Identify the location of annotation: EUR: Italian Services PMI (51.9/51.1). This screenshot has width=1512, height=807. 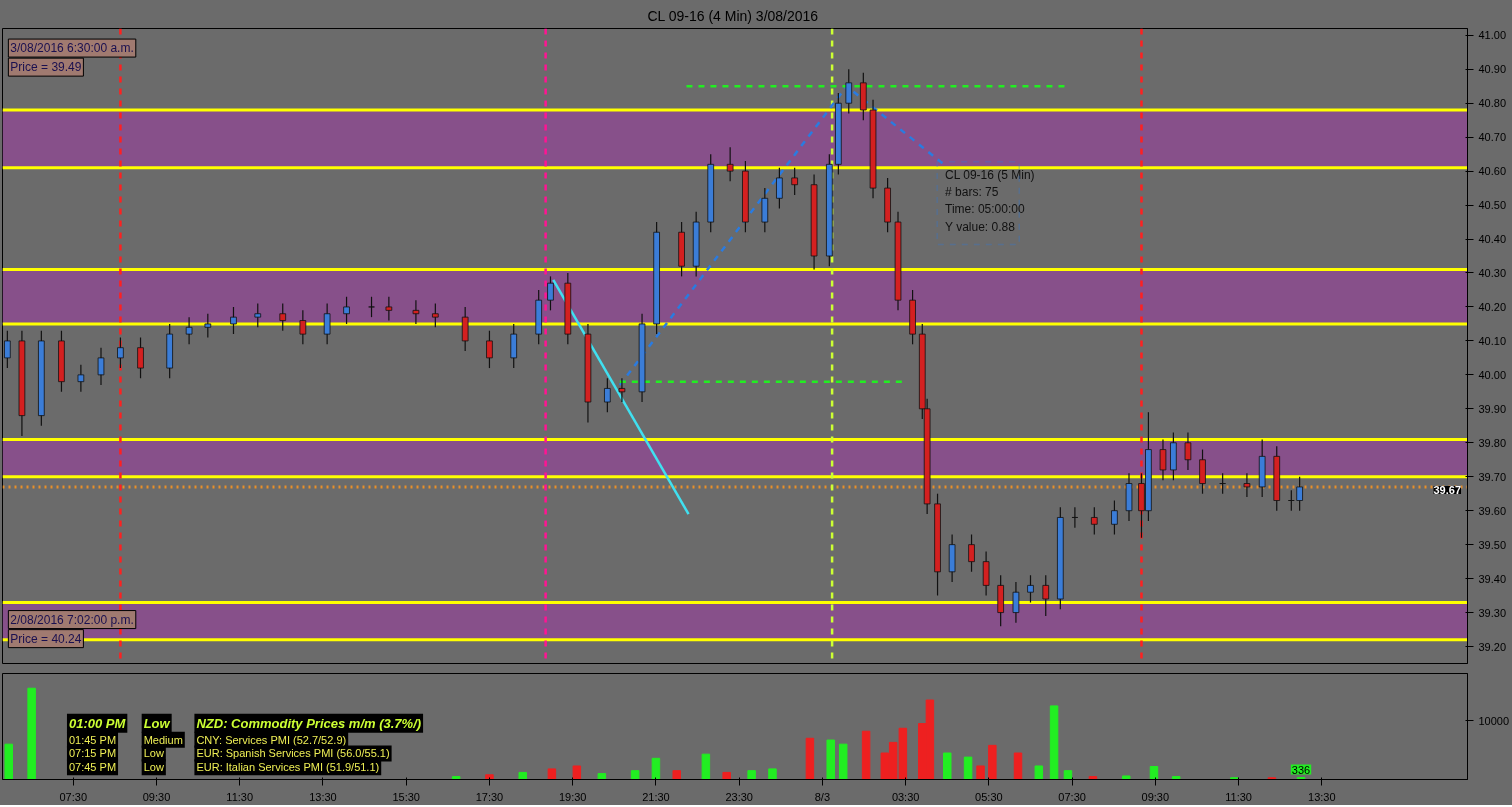
(288, 767).